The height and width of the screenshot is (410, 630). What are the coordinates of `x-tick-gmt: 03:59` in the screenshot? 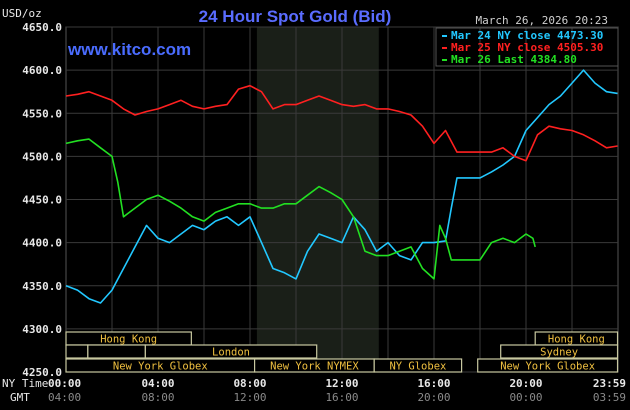 It's located at (609, 397).